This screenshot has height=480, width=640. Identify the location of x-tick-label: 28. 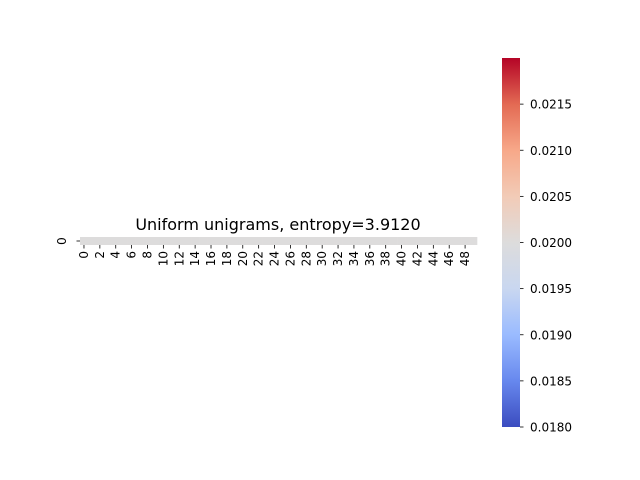
(306, 258).